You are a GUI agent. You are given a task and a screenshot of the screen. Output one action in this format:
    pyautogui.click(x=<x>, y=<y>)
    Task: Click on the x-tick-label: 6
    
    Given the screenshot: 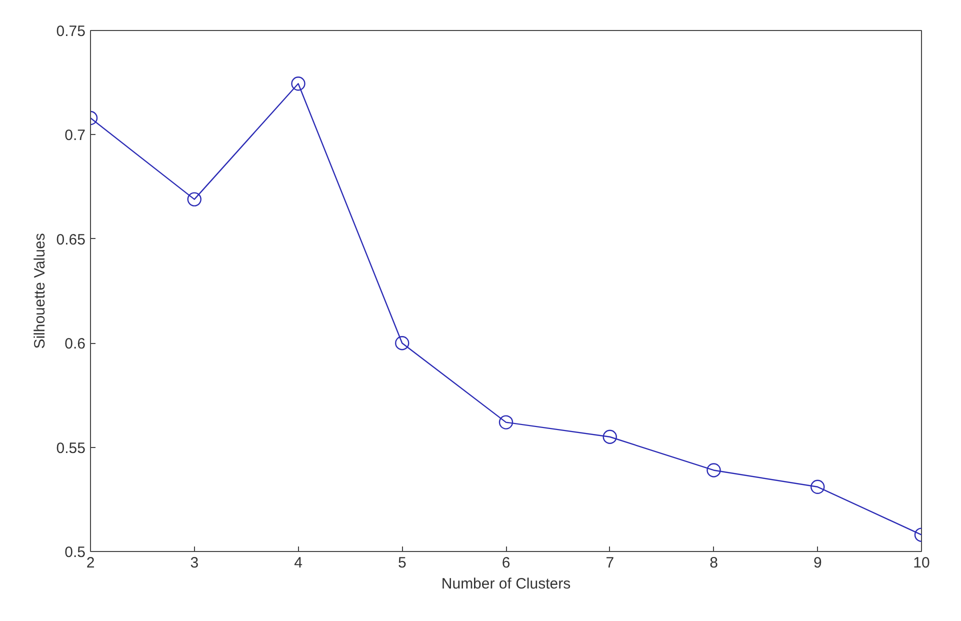 What is the action you would take?
    pyautogui.click(x=506, y=563)
    